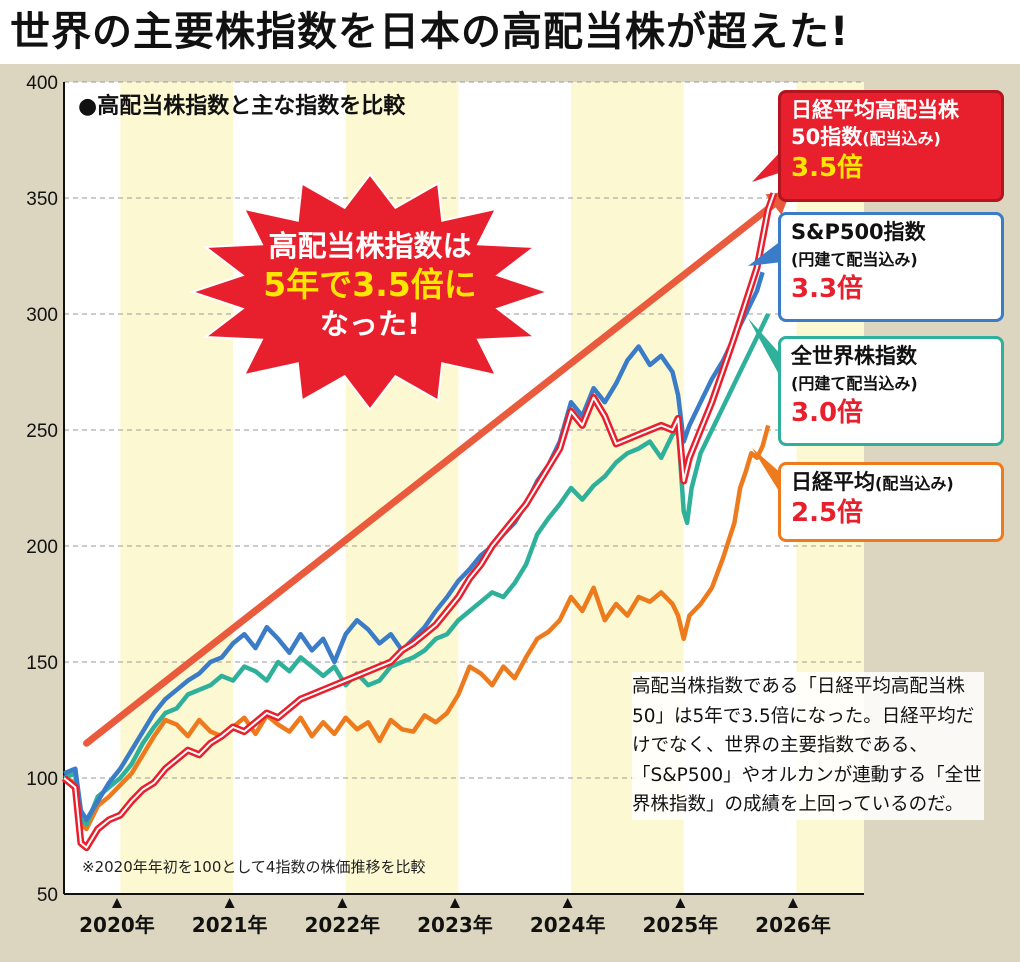  What do you see at coordinates (765, 253) in the screenshot?
I see `pointer-sp500` at bounding box center [765, 253].